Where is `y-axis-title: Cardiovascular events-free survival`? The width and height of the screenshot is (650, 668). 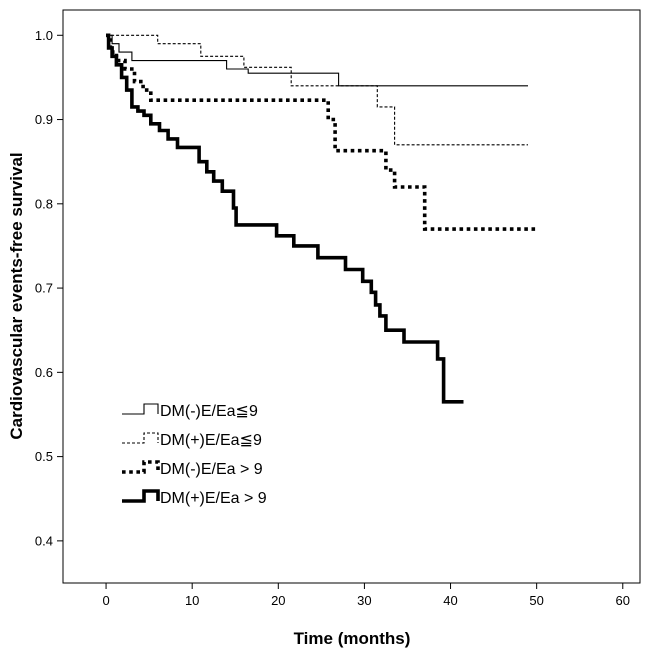
y-axis-title: Cardiovascular events-free survival is located at coordinates (16, 295).